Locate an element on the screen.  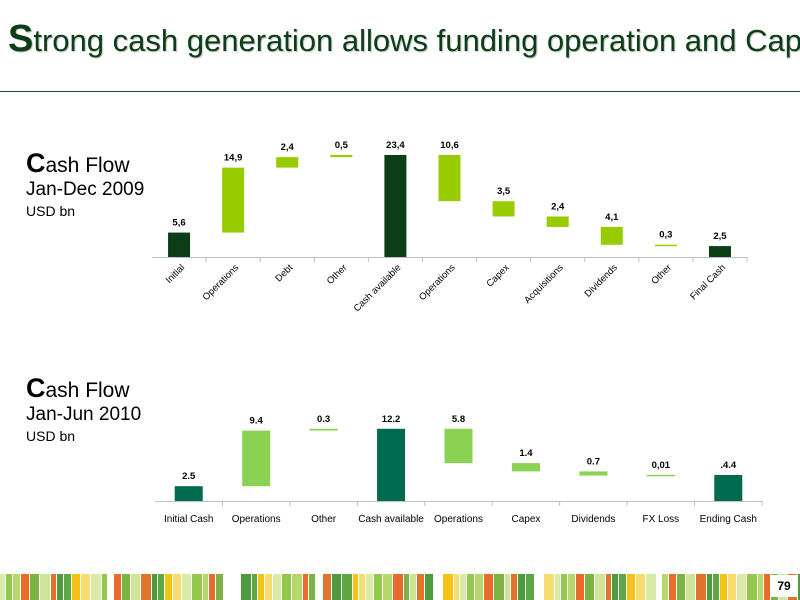
data-label: 0,3 is located at coordinates (665, 235).